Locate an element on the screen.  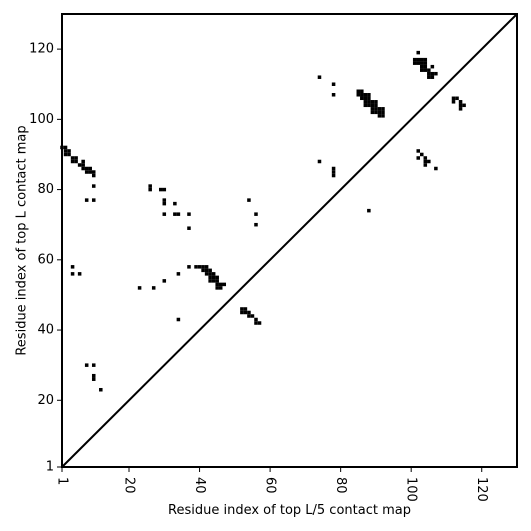
y-tick-label: 120 is located at coordinates (41, 49).